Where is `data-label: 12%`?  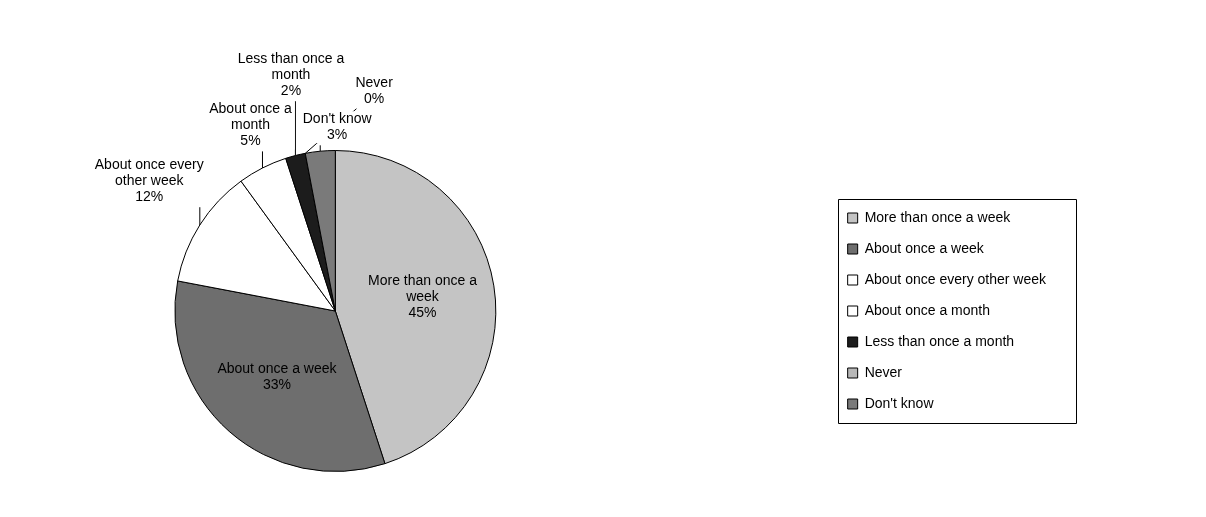
data-label: 12% is located at coordinates (149, 196).